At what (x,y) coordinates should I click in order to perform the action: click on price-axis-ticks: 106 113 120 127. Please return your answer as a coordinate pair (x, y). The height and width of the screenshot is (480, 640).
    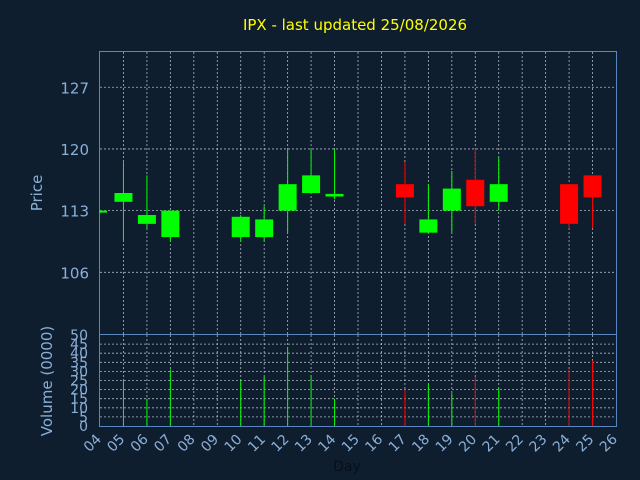
    Looking at the image, I should click on (74, 180).